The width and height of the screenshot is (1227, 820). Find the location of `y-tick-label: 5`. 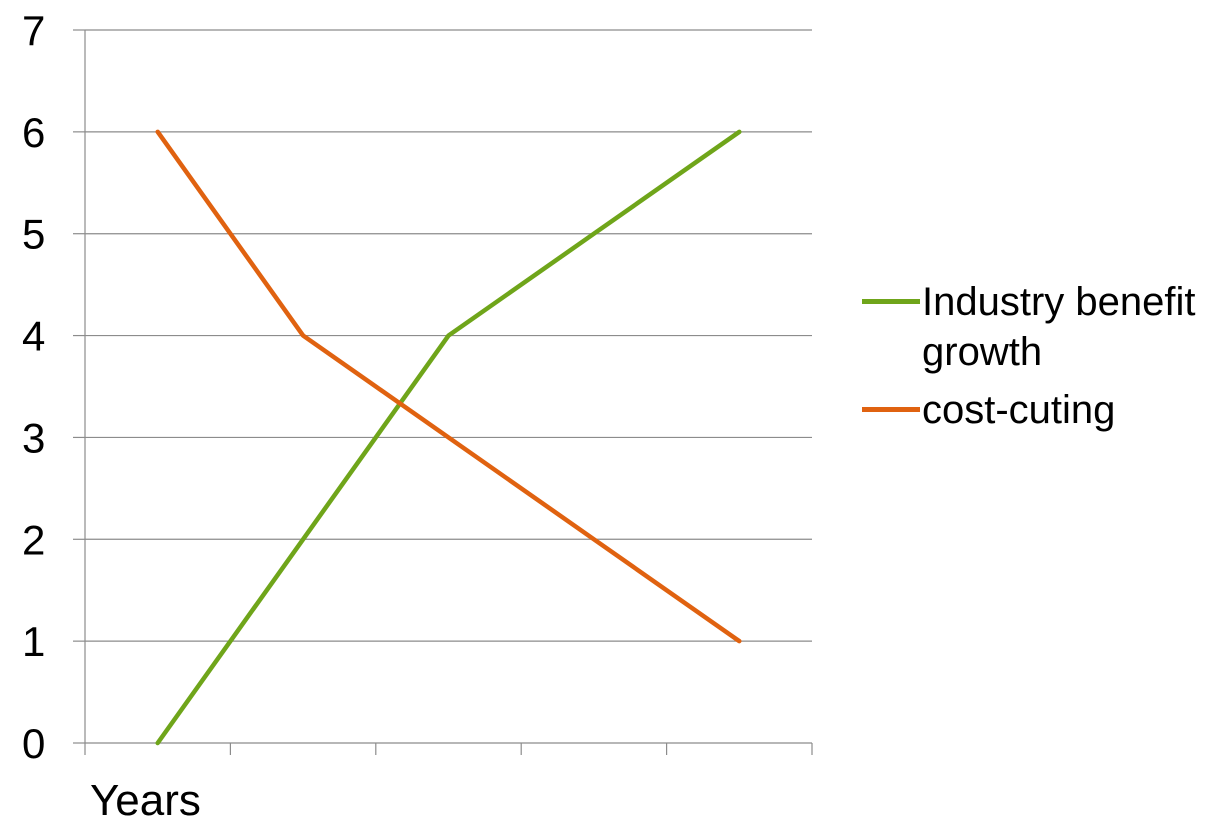

y-tick-label: 5 is located at coordinates (33, 234).